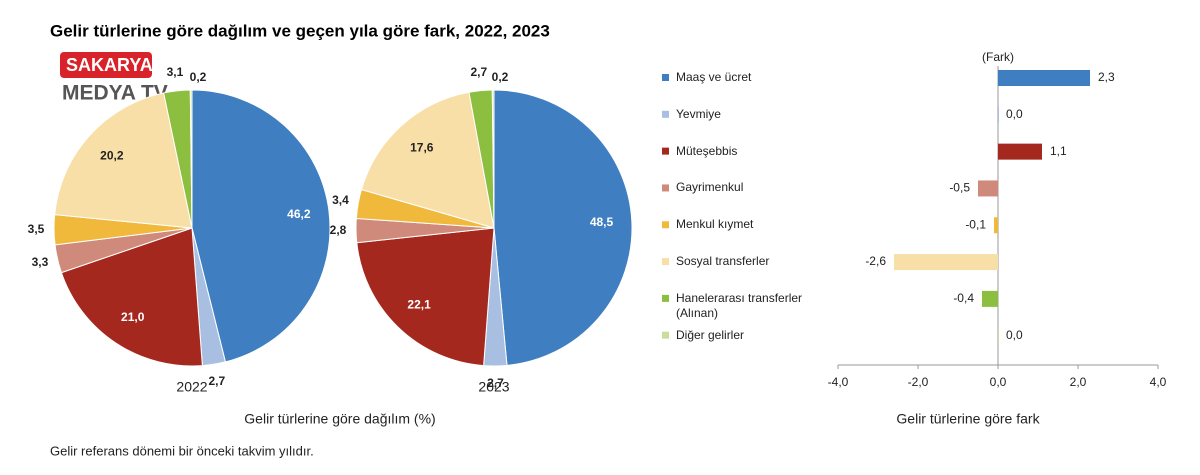 This screenshot has height=475, width=1200. I want to click on legend-label: Yevmiye, so click(698, 113).